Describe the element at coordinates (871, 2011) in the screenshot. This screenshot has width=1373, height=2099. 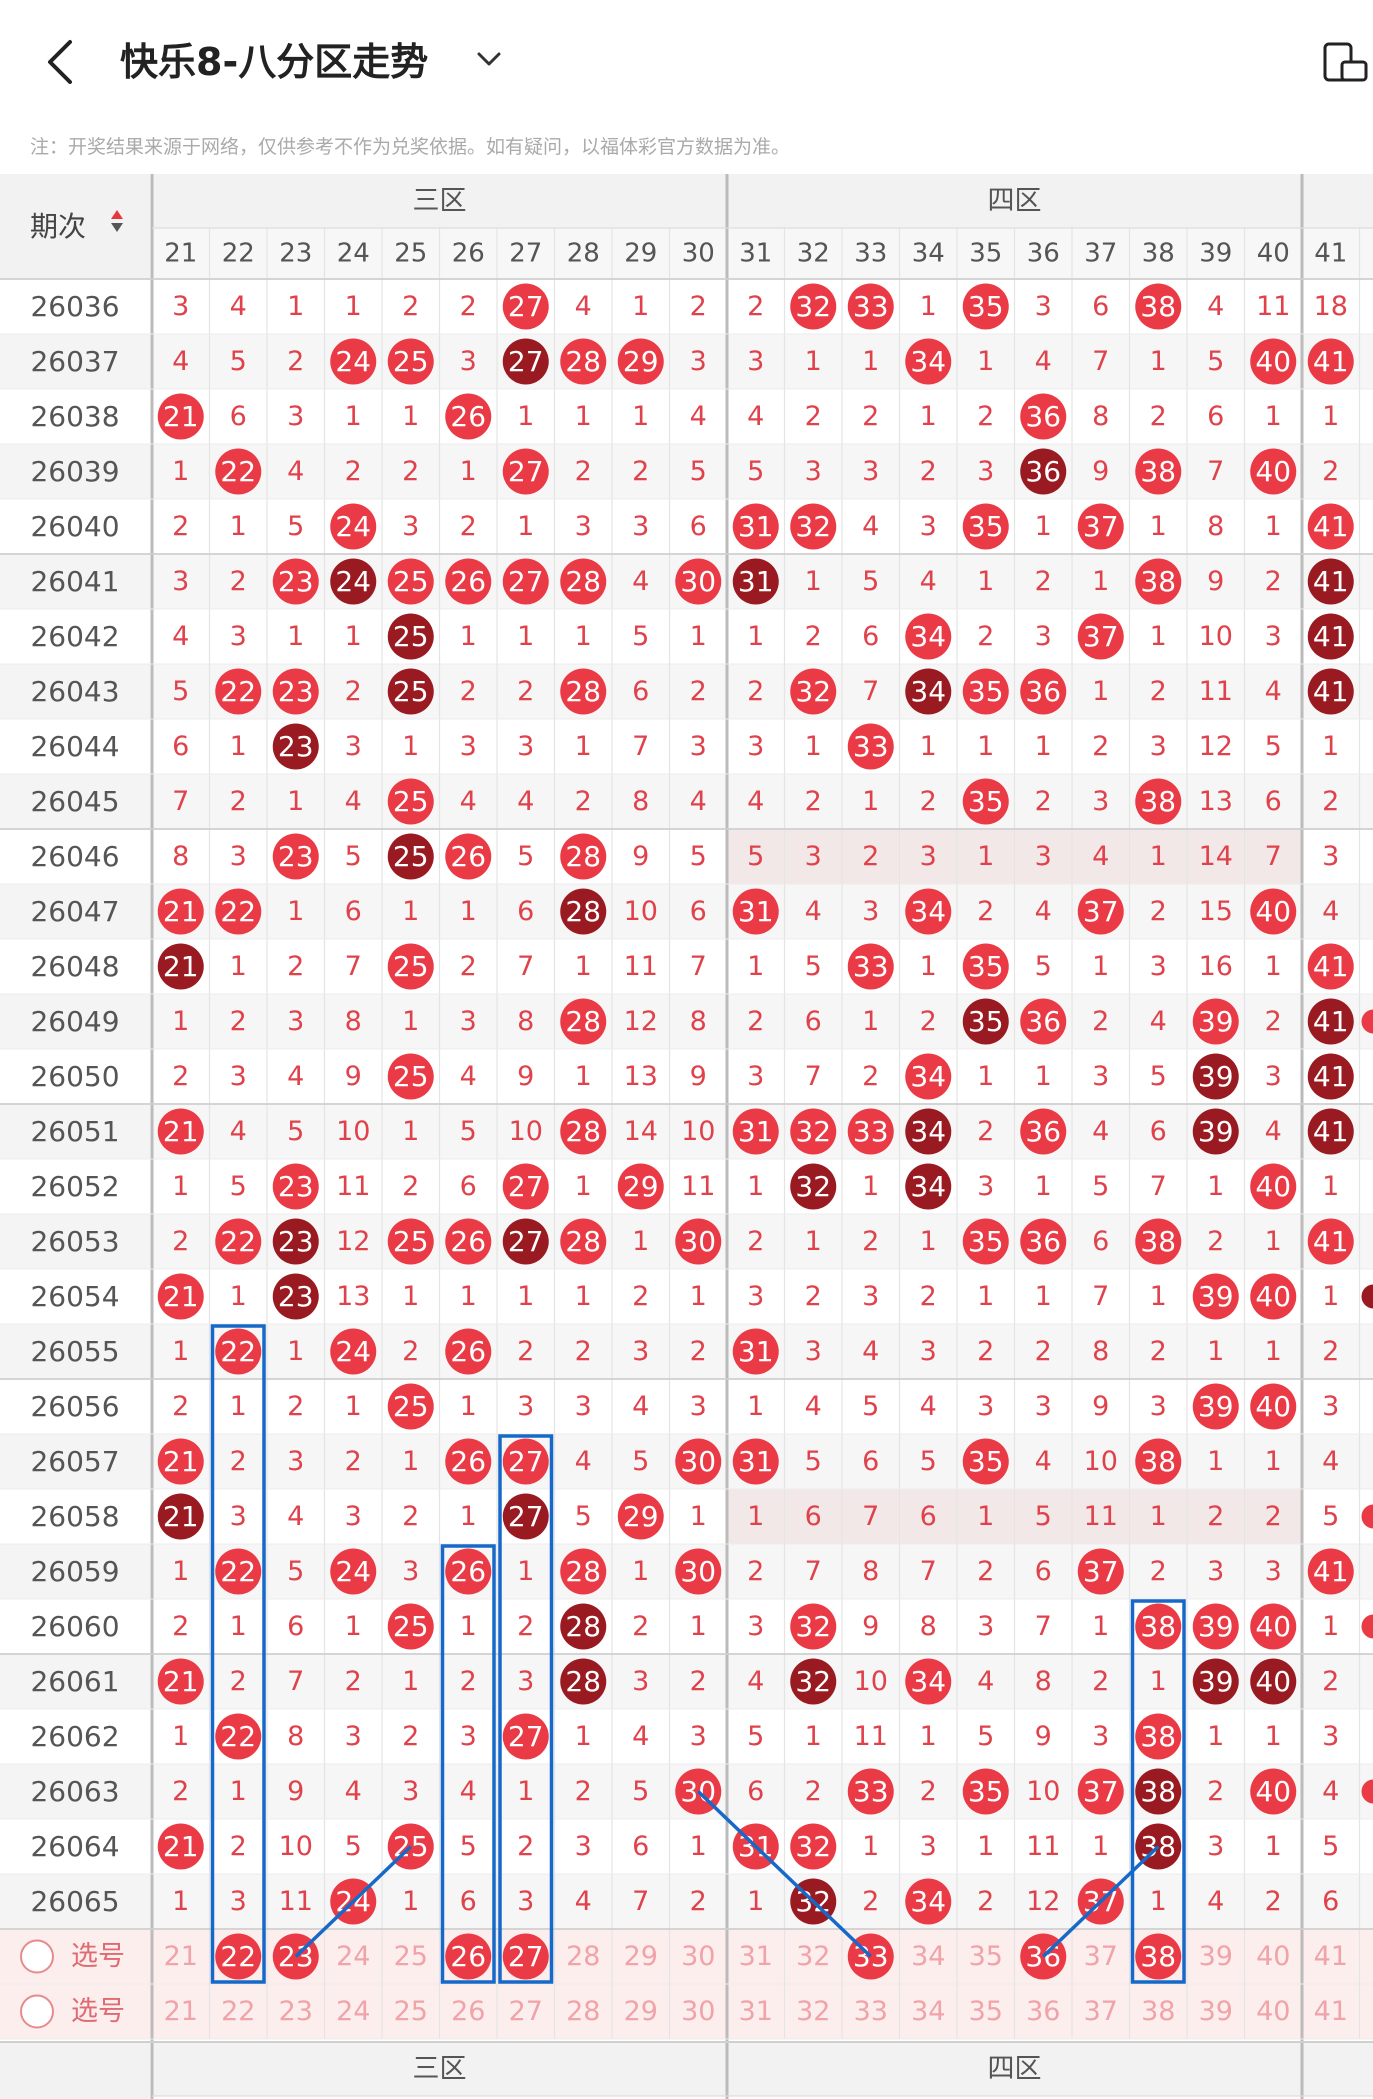
I see `selectable-number: 33` at that location.